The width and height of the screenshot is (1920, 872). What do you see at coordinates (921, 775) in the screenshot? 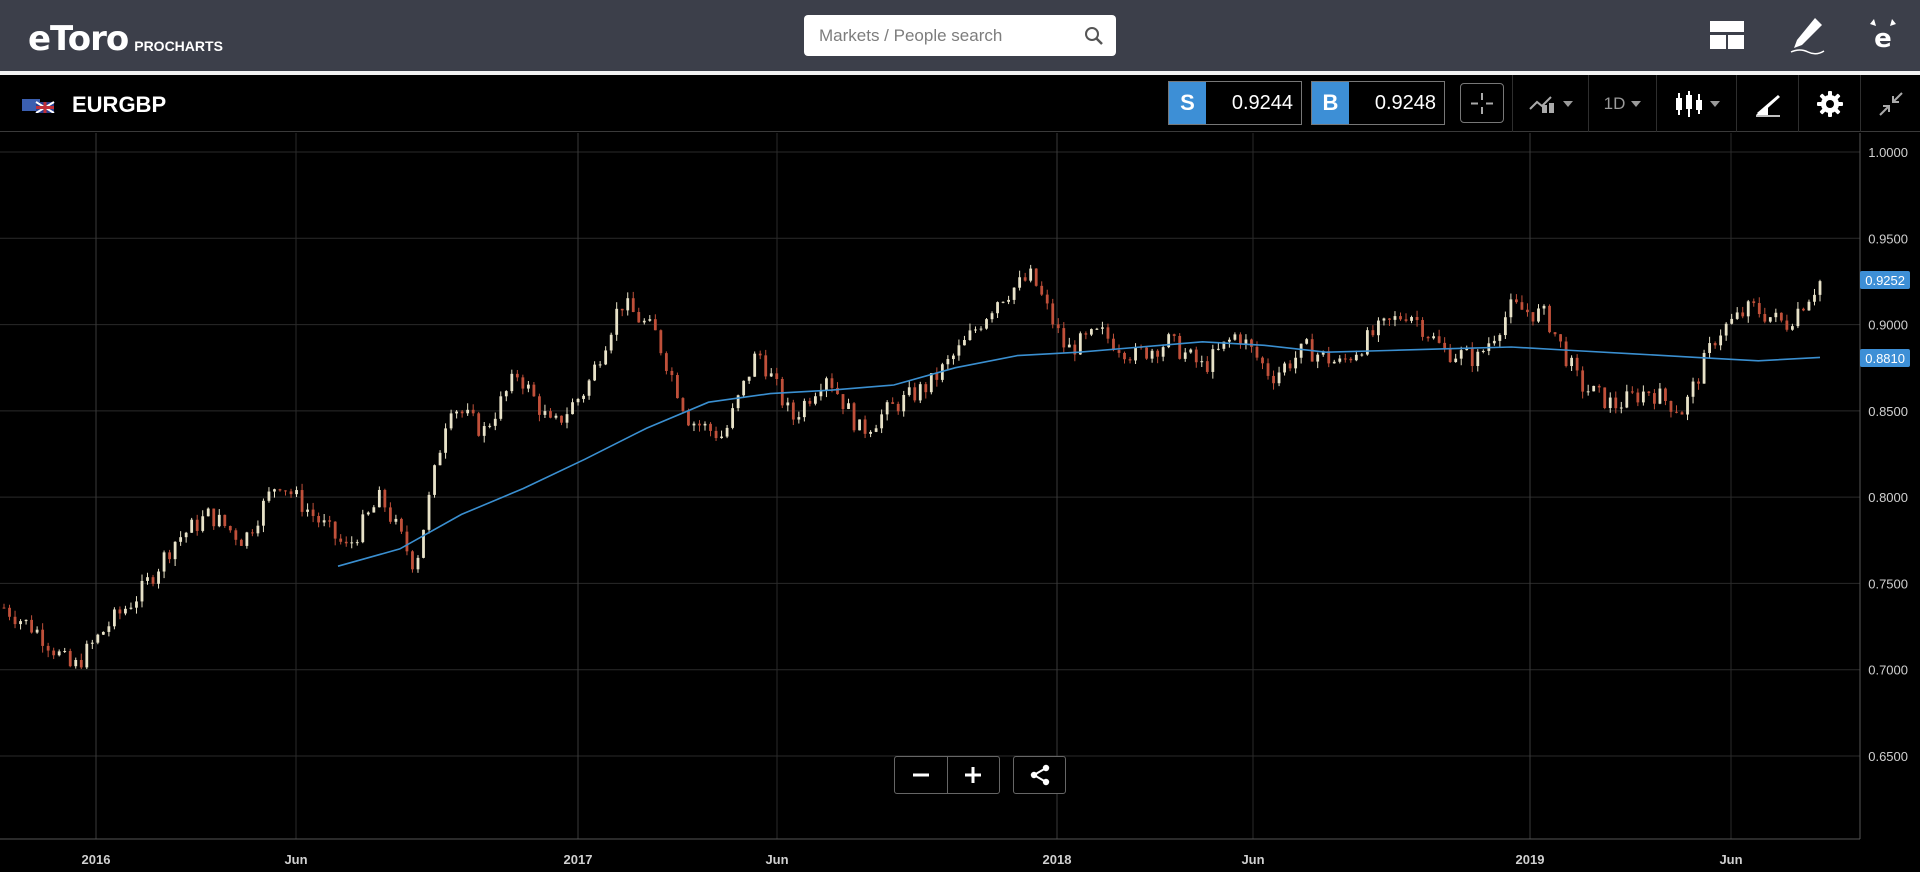
I see `zoom-out-button` at bounding box center [921, 775].